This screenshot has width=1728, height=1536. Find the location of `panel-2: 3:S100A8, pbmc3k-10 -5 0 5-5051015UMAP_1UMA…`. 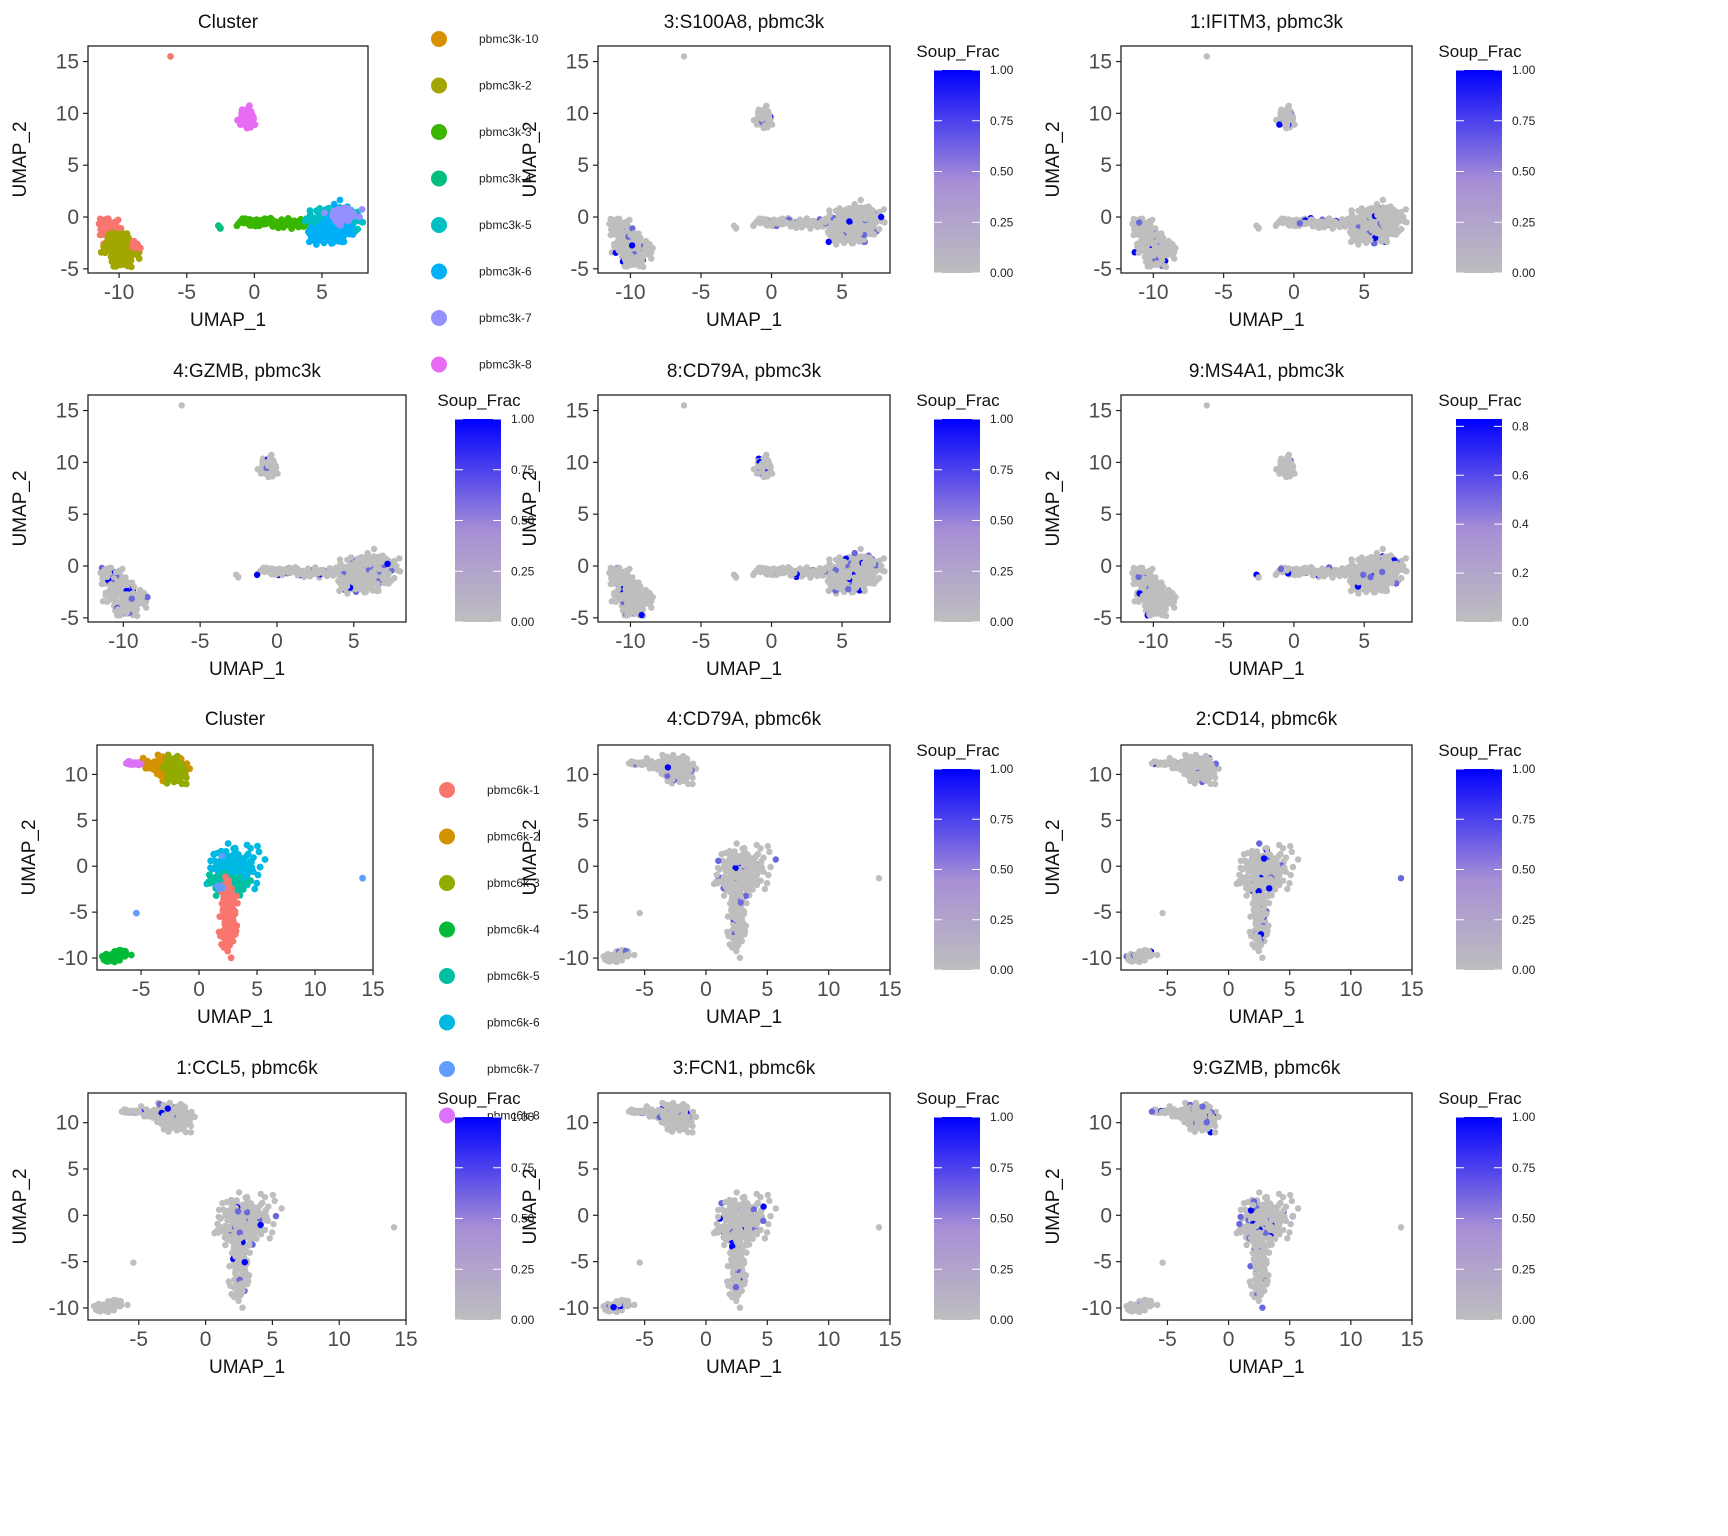

panel-2: 3:S100A8, pbmc3k-10 -5 0 5-5051015UMAP_1UMA… is located at coordinates (767, 171).